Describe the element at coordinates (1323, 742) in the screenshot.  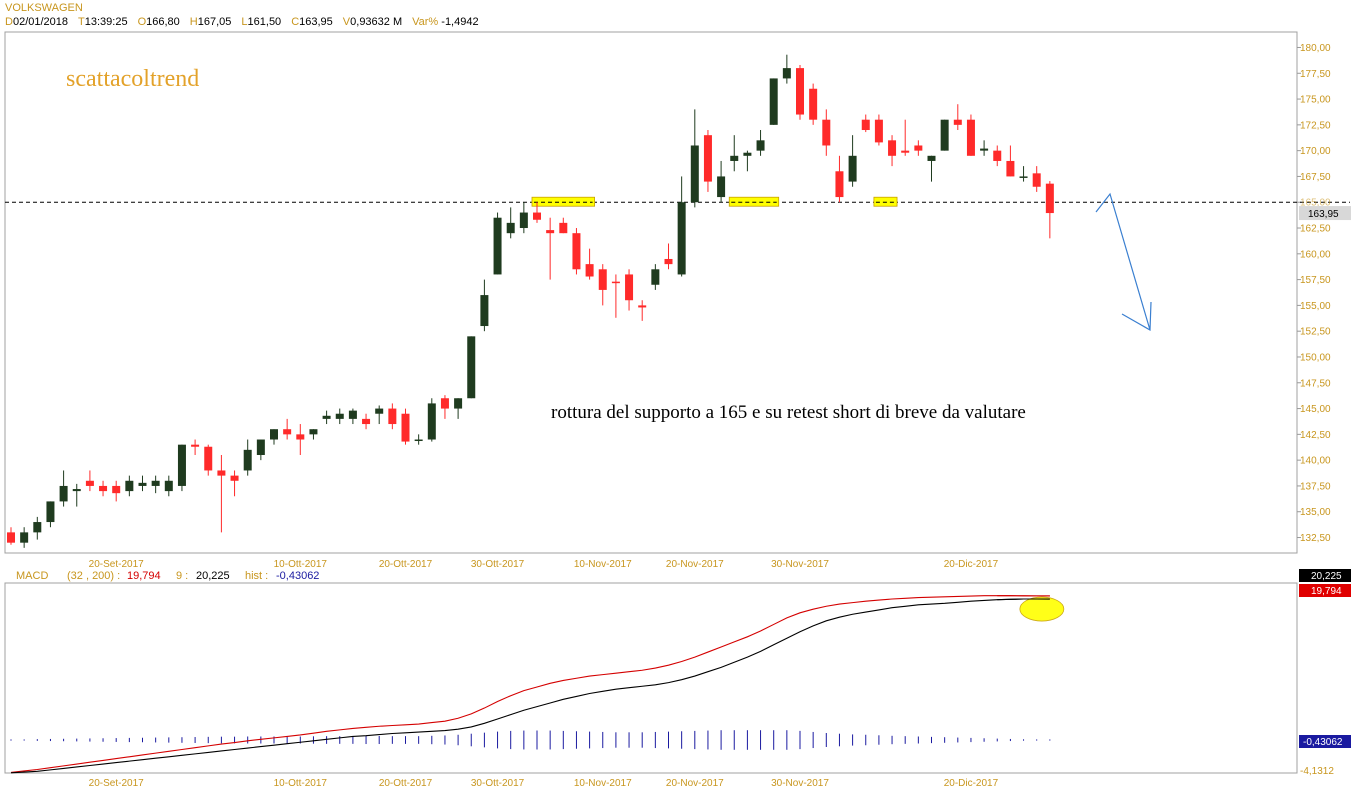
I see `hist-value-label: -0,43062` at that location.